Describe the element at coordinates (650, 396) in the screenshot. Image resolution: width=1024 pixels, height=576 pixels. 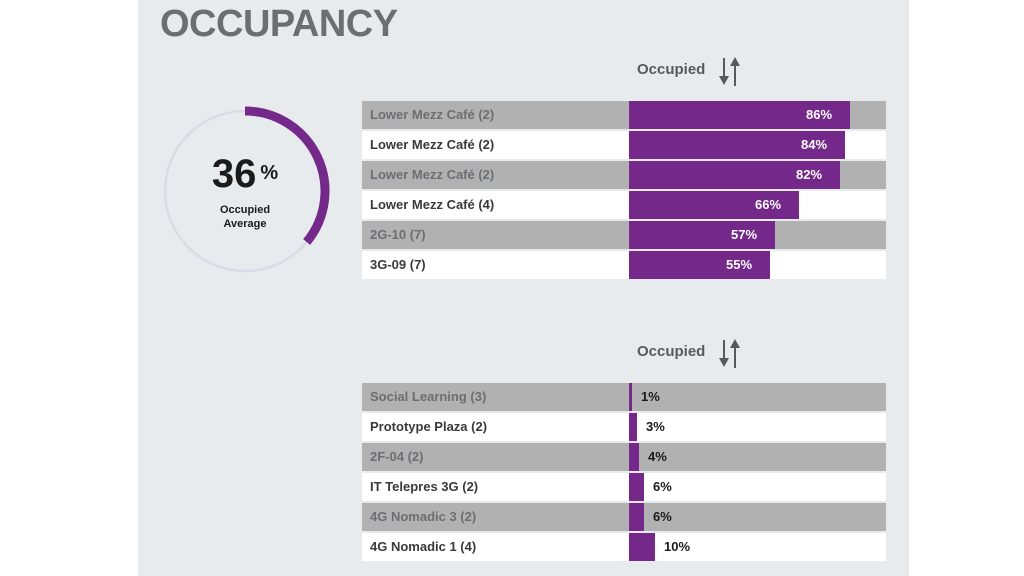
I see `bar-value-label: 1%` at that location.